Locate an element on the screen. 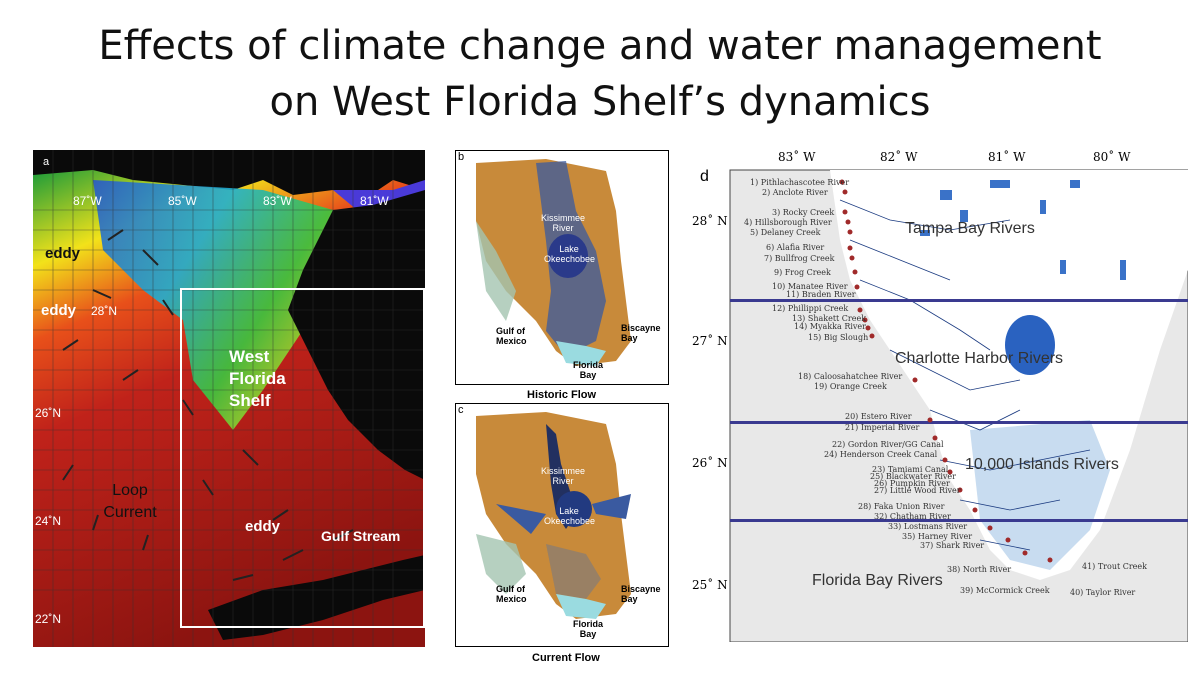 Image resolution: width=1200 pixels, height=676 pixels. historic-flow-map is located at coordinates (553, 262).